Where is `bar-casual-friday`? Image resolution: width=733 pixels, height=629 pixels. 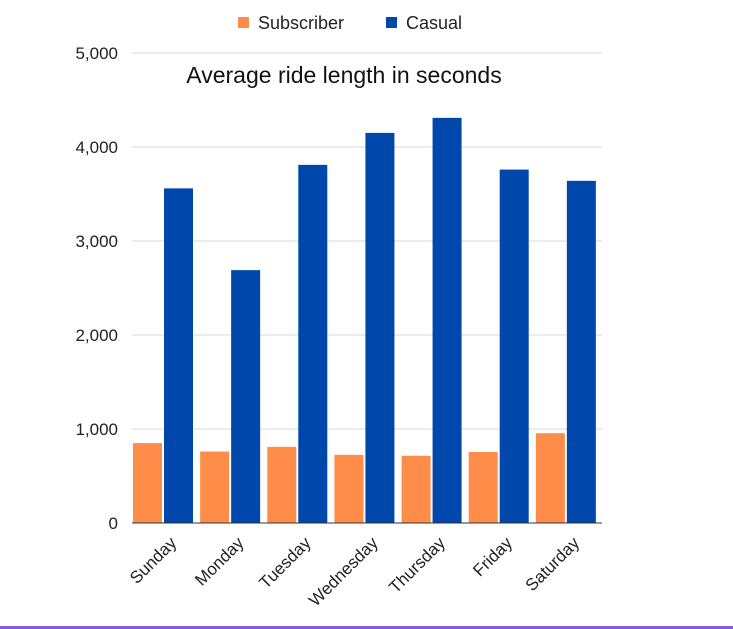
bar-casual-friday is located at coordinates (514, 346).